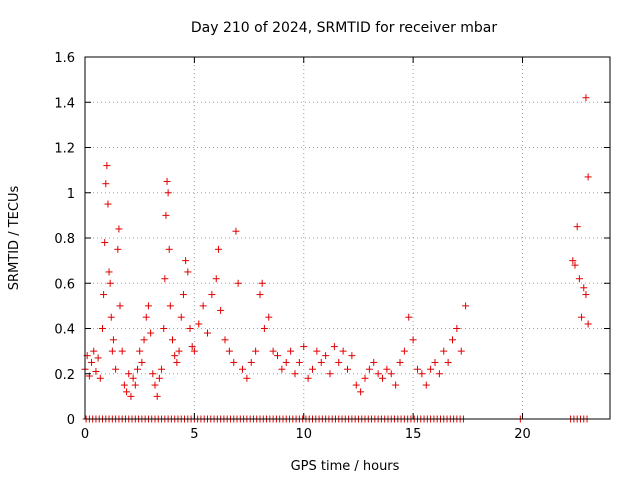 Image resolution: width=640 pixels, height=480 pixels. I want to click on y-tick-label: 0.4, so click(64, 330).